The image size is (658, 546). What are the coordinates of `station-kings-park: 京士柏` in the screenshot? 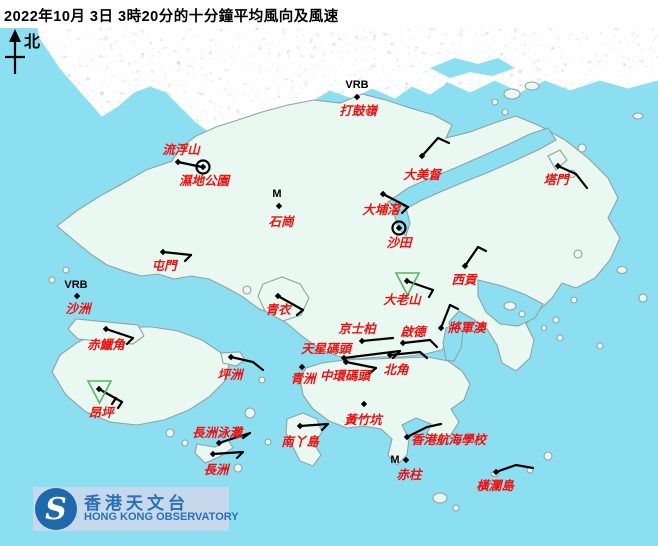 It's located at (366, 333).